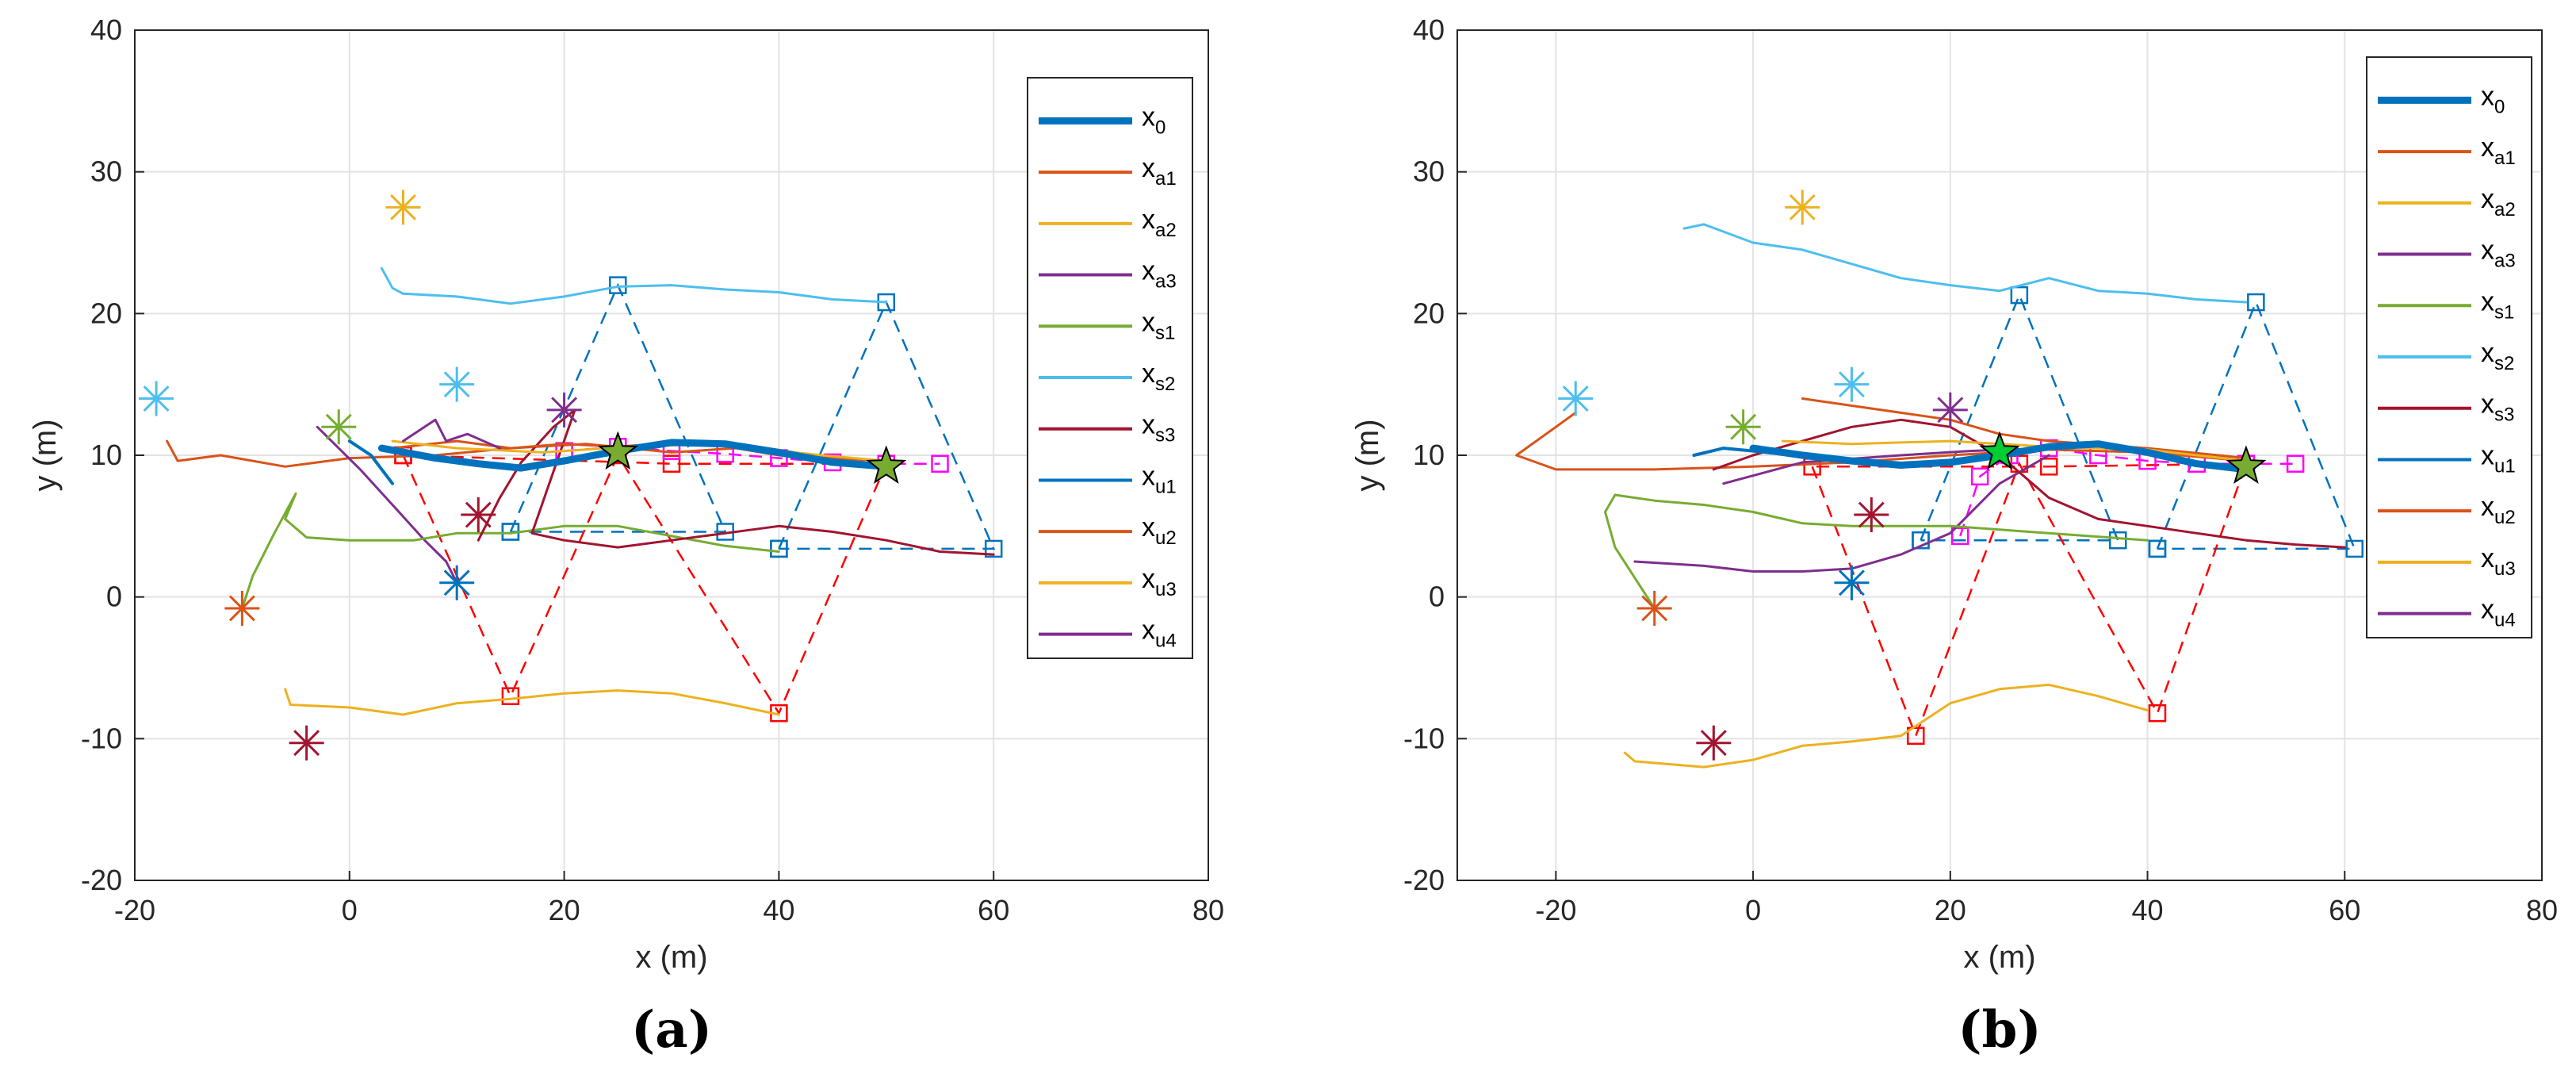  I want to click on legend-label-sub: s2, so click(1165, 385).